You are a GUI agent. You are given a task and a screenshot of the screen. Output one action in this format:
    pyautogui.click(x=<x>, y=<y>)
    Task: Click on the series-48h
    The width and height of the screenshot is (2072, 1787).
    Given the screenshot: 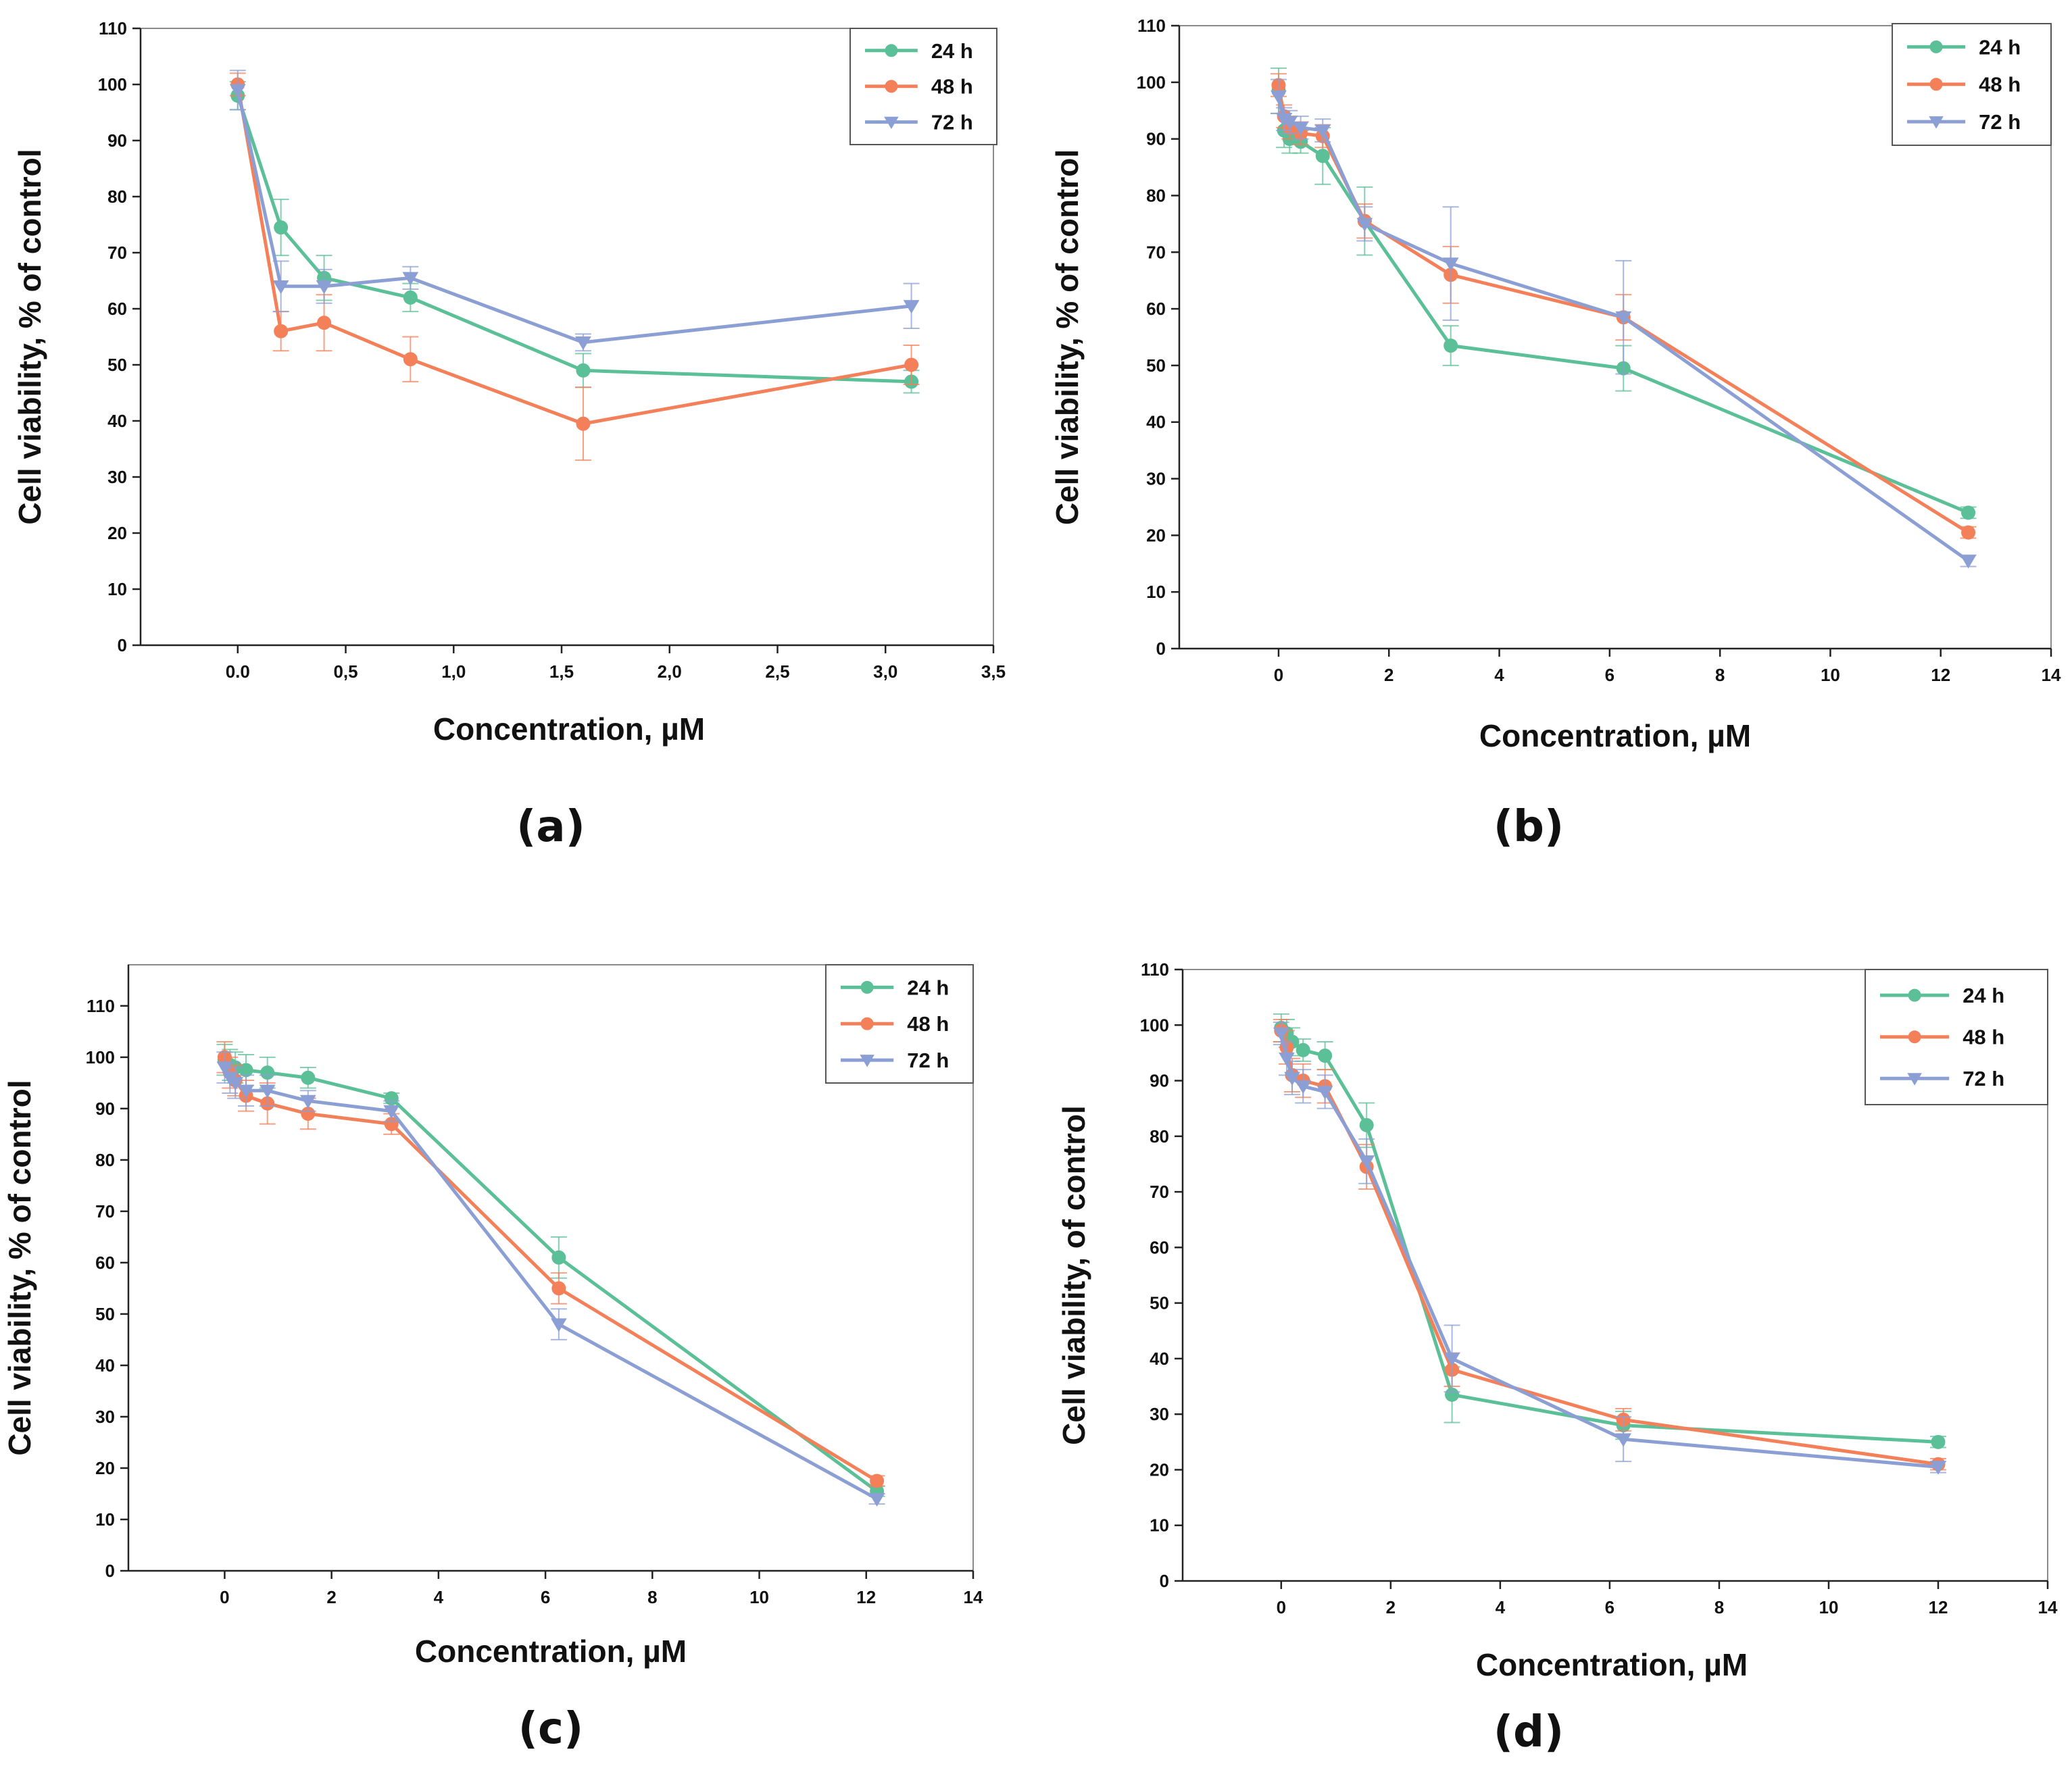 What is the action you would take?
    pyautogui.click(x=550, y=1264)
    